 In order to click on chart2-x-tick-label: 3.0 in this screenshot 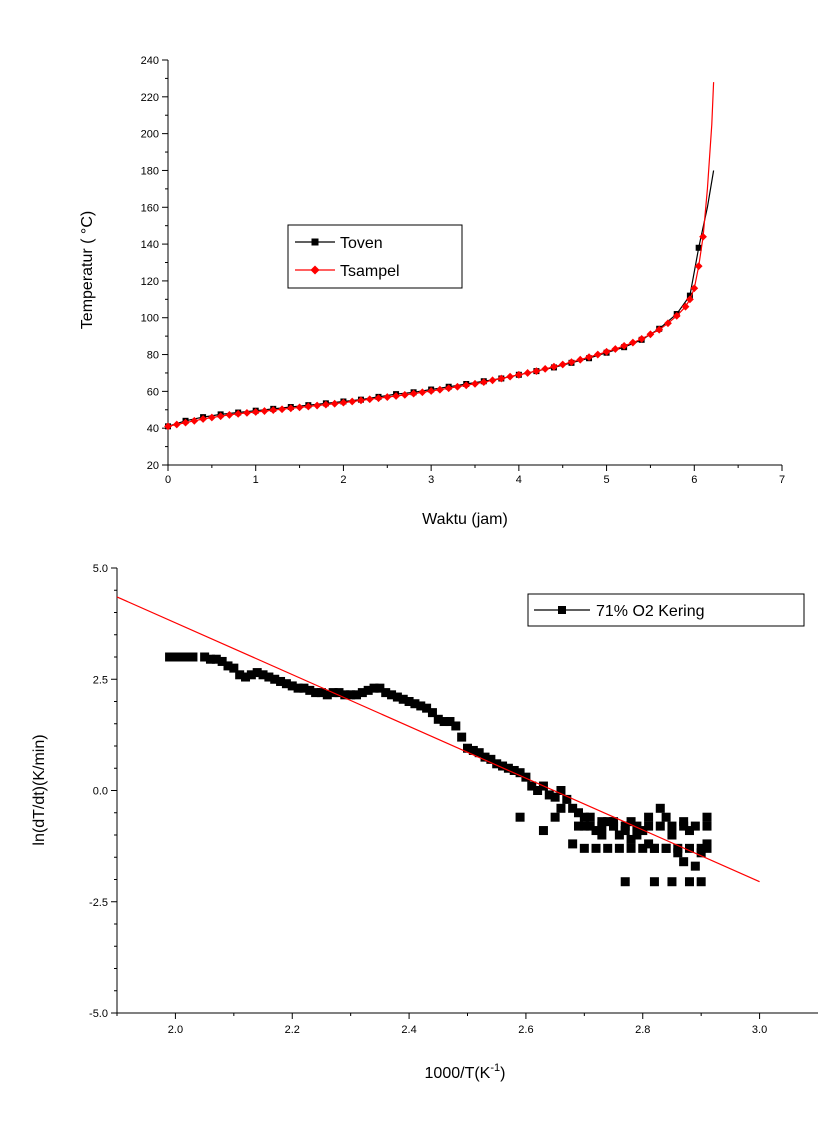, I will do `click(759, 1030)`.